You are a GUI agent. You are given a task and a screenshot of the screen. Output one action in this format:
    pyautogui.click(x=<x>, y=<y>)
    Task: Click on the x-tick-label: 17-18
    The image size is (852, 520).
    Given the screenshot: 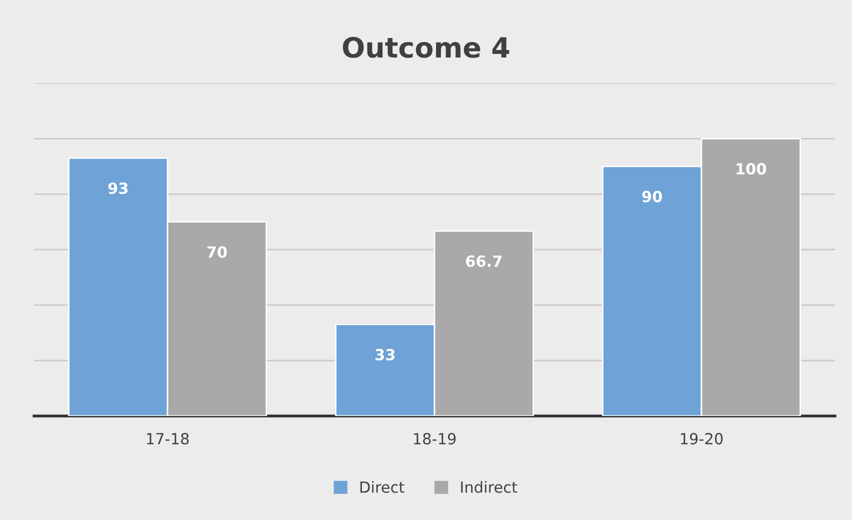 What is the action you would take?
    pyautogui.click(x=168, y=438)
    